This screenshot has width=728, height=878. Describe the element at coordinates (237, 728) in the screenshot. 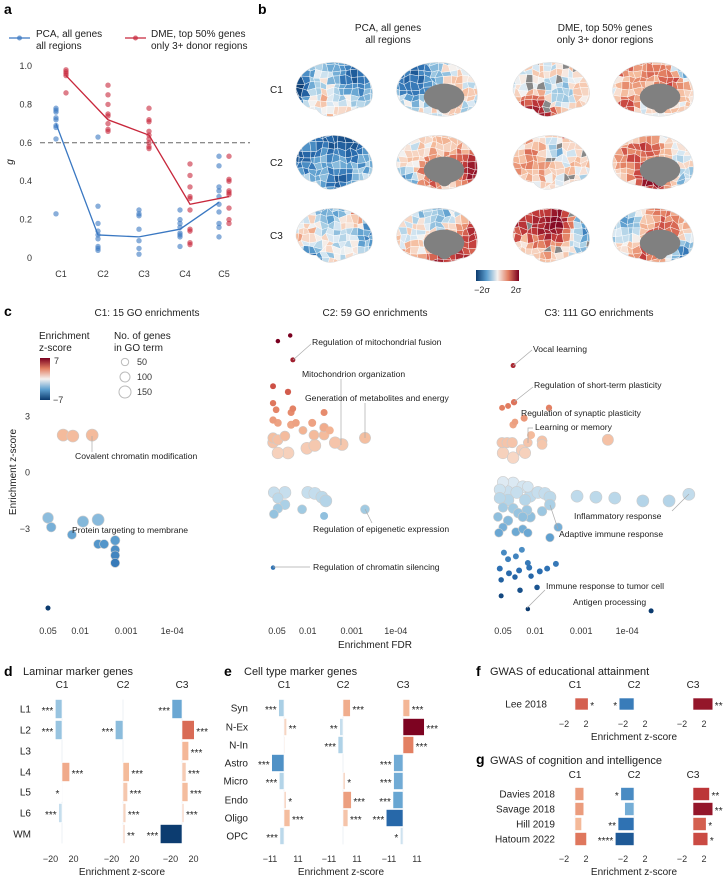

I see `row-label: N-Ex` at that location.